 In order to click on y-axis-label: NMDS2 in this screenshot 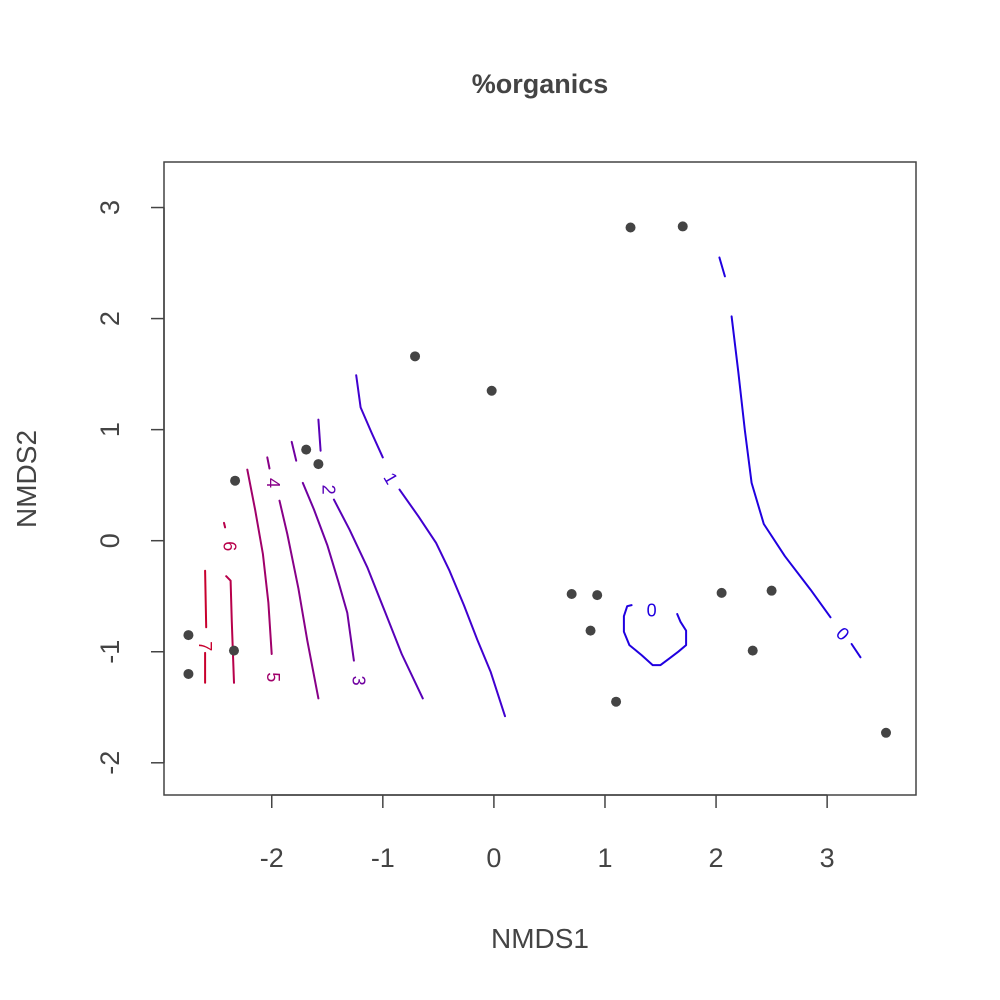, I will do `click(26, 479)`.